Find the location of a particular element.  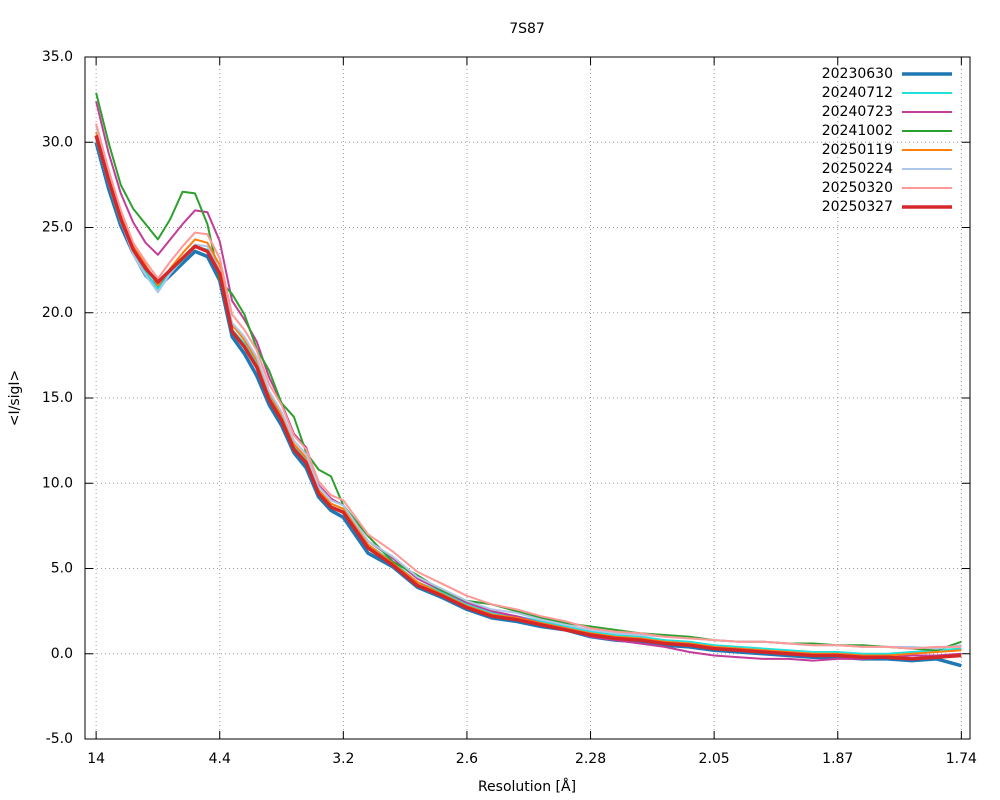

x-axis-label: Resolution [Å] is located at coordinates (527, 786).